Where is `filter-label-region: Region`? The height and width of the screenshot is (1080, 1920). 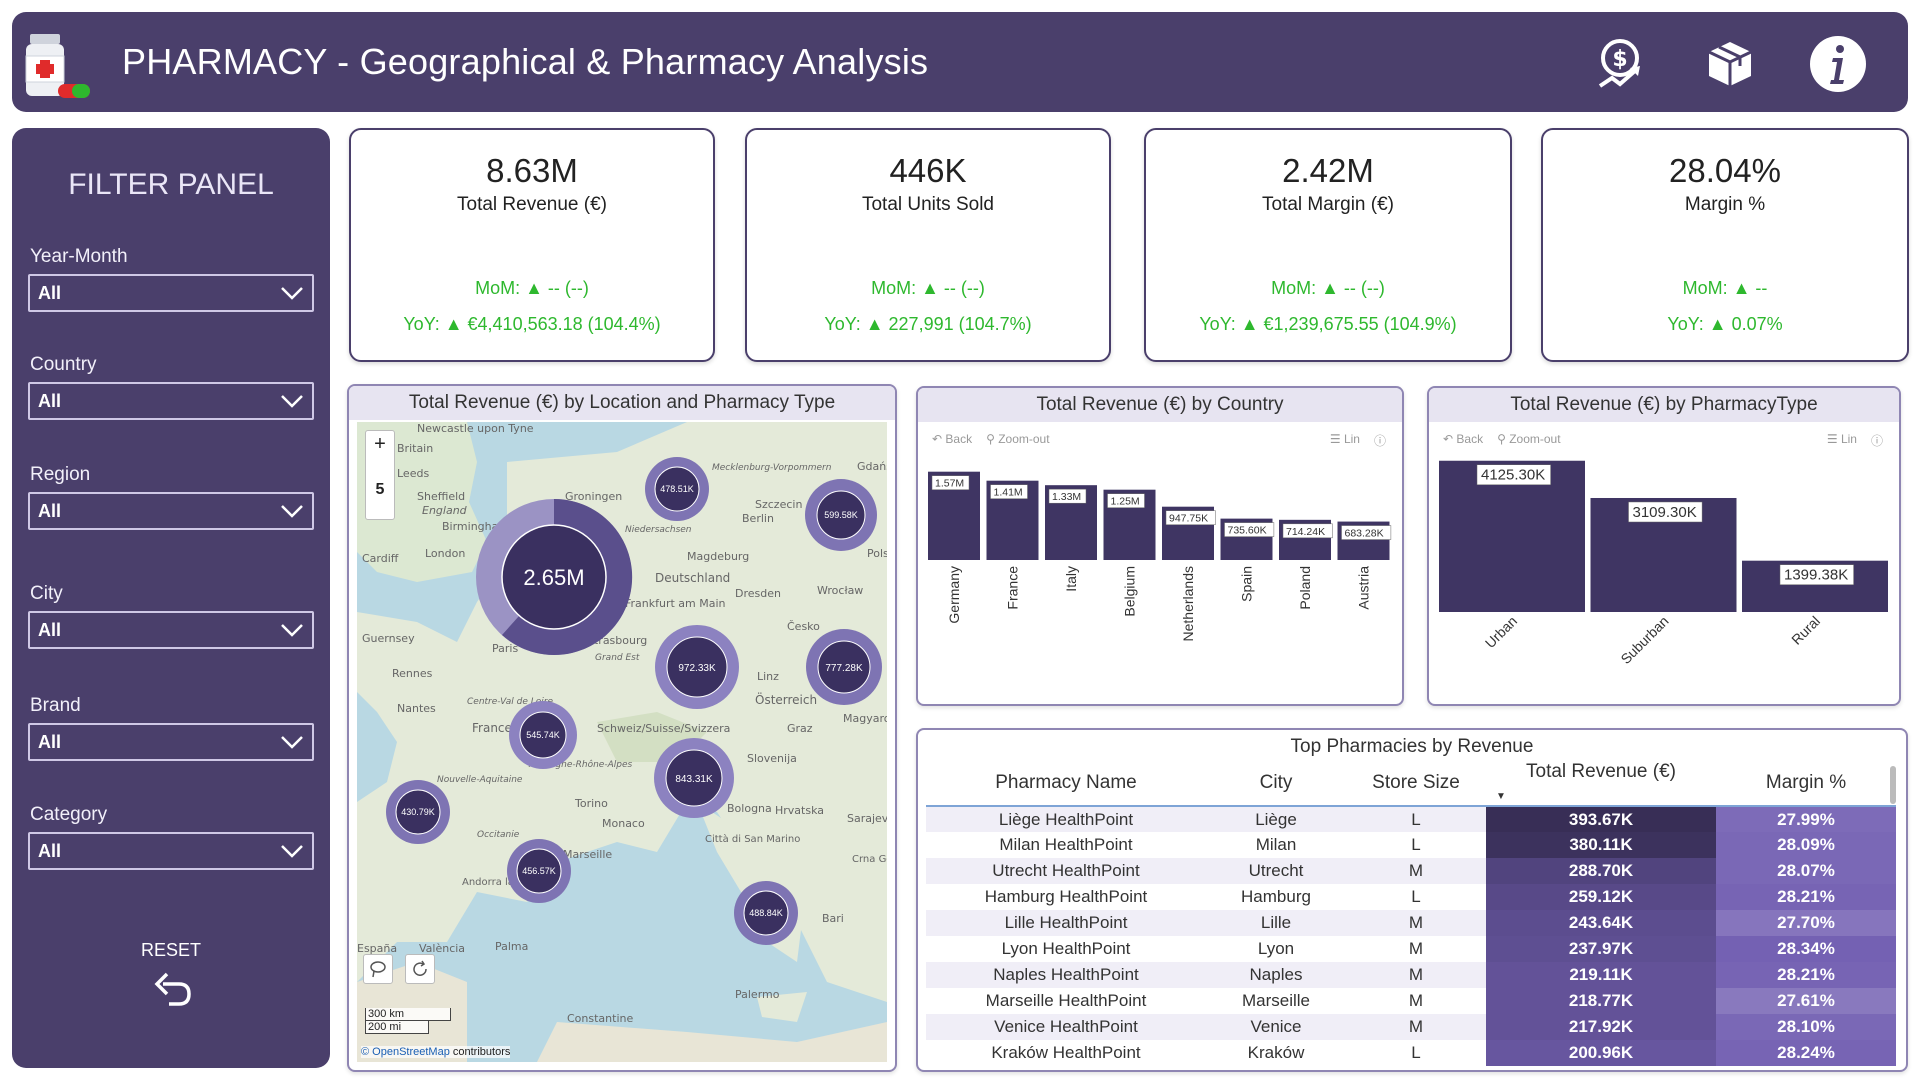 filter-label-region: Region is located at coordinates (60, 474).